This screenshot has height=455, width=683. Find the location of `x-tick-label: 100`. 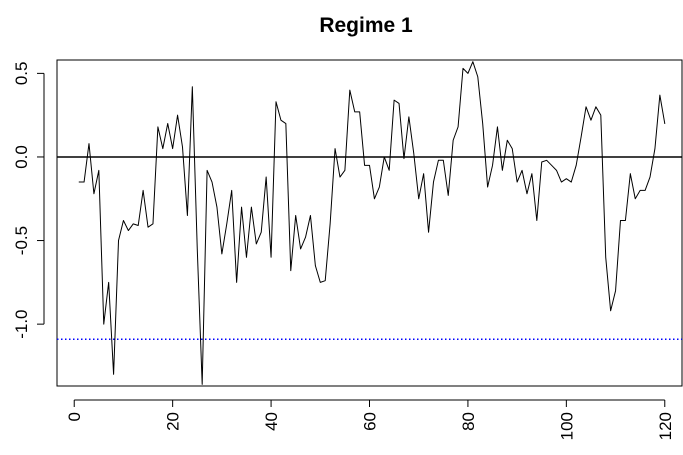

x-tick-label: 100 is located at coordinates (566, 426).